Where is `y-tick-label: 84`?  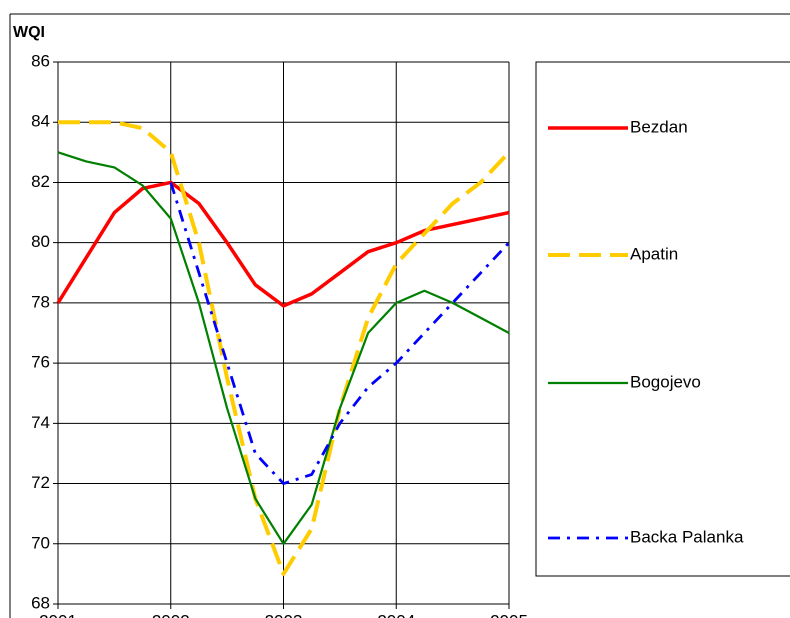
y-tick-label: 84 is located at coordinates (40, 121).